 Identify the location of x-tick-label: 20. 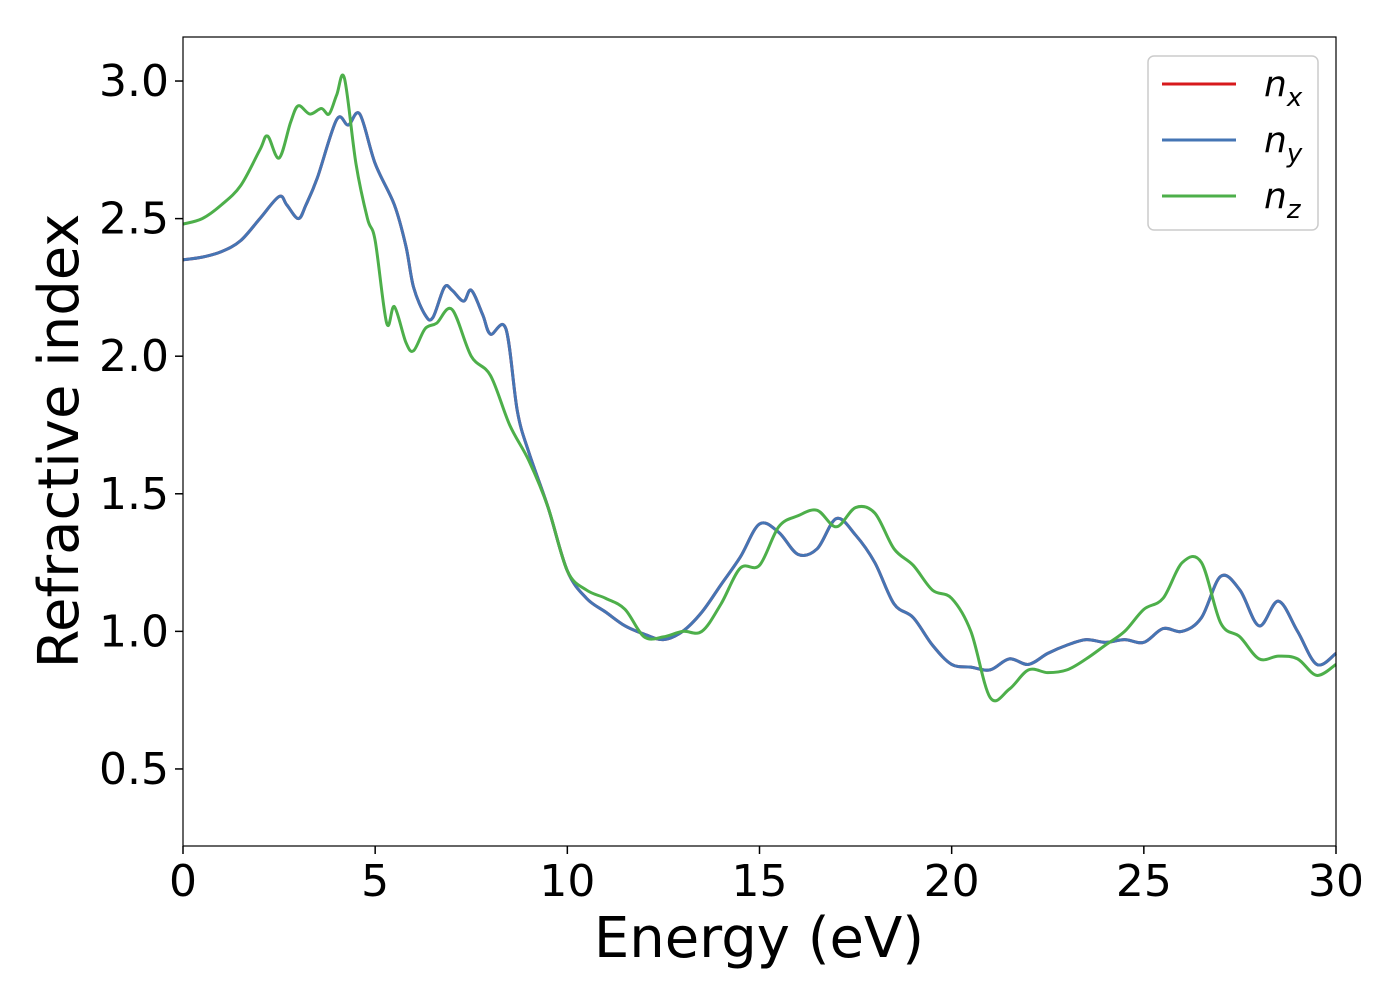
(952, 881).